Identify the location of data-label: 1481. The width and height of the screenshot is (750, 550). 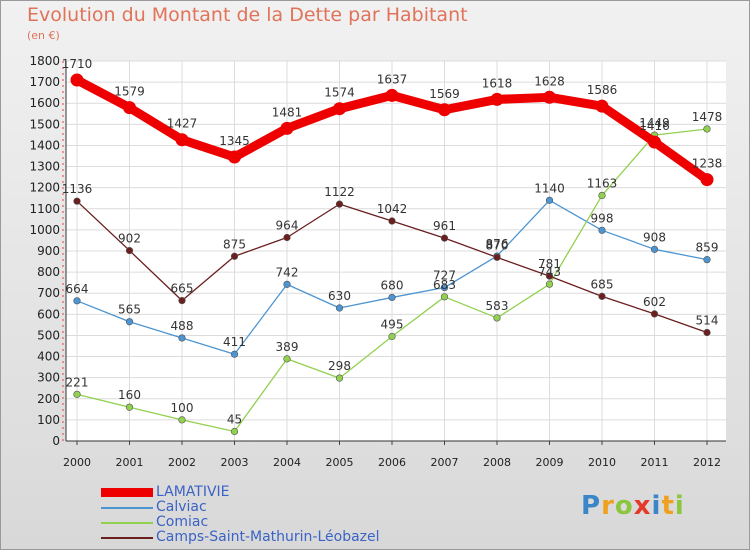
(287, 112).